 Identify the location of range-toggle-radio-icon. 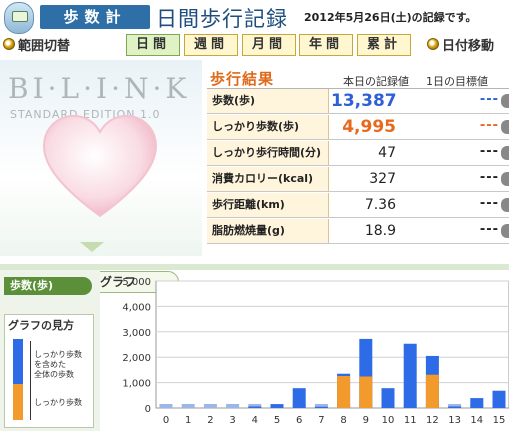
(9, 44).